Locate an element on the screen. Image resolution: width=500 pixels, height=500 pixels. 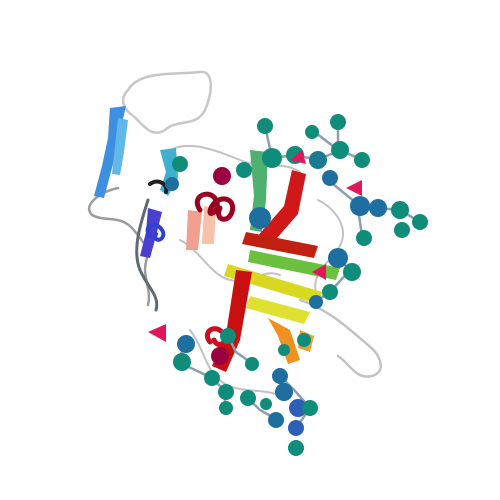
bottom-loop is located at coordinates (234, 362).